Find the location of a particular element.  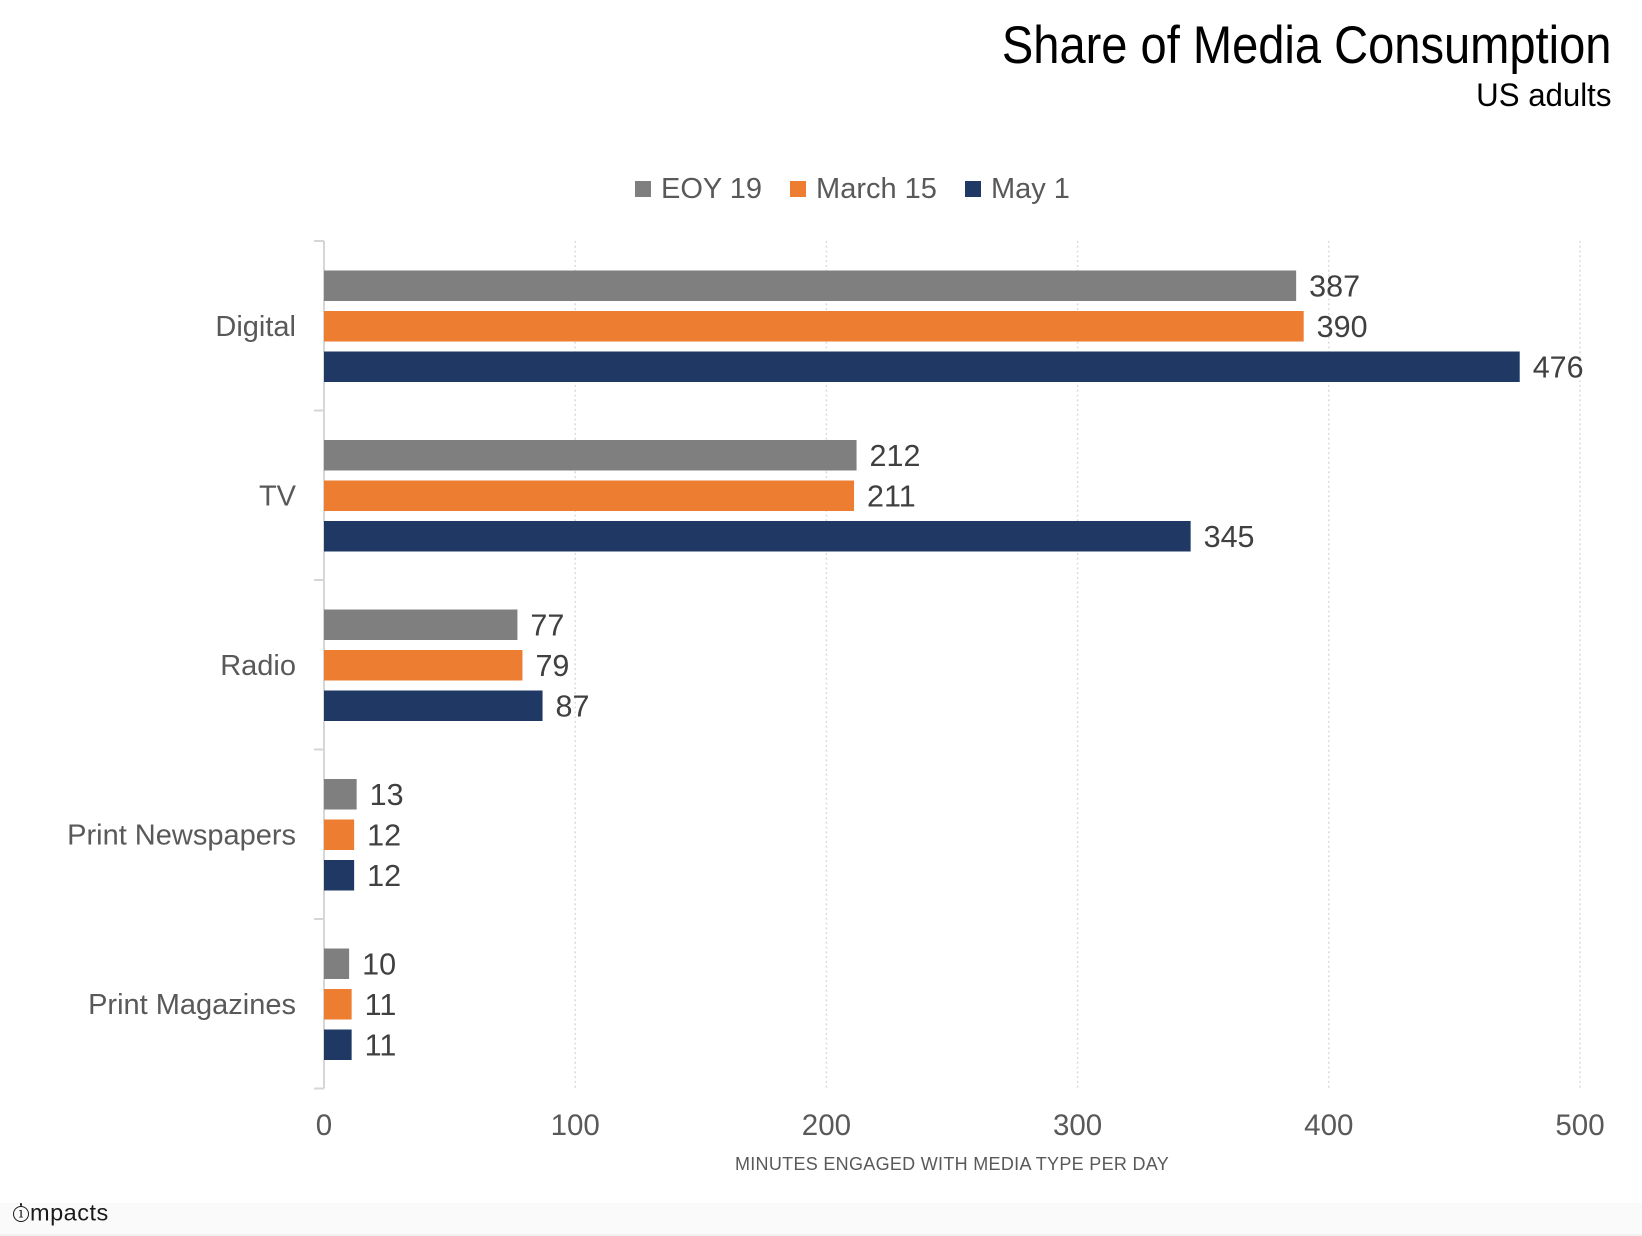

x-tick-label: 500 is located at coordinates (1579, 1125).